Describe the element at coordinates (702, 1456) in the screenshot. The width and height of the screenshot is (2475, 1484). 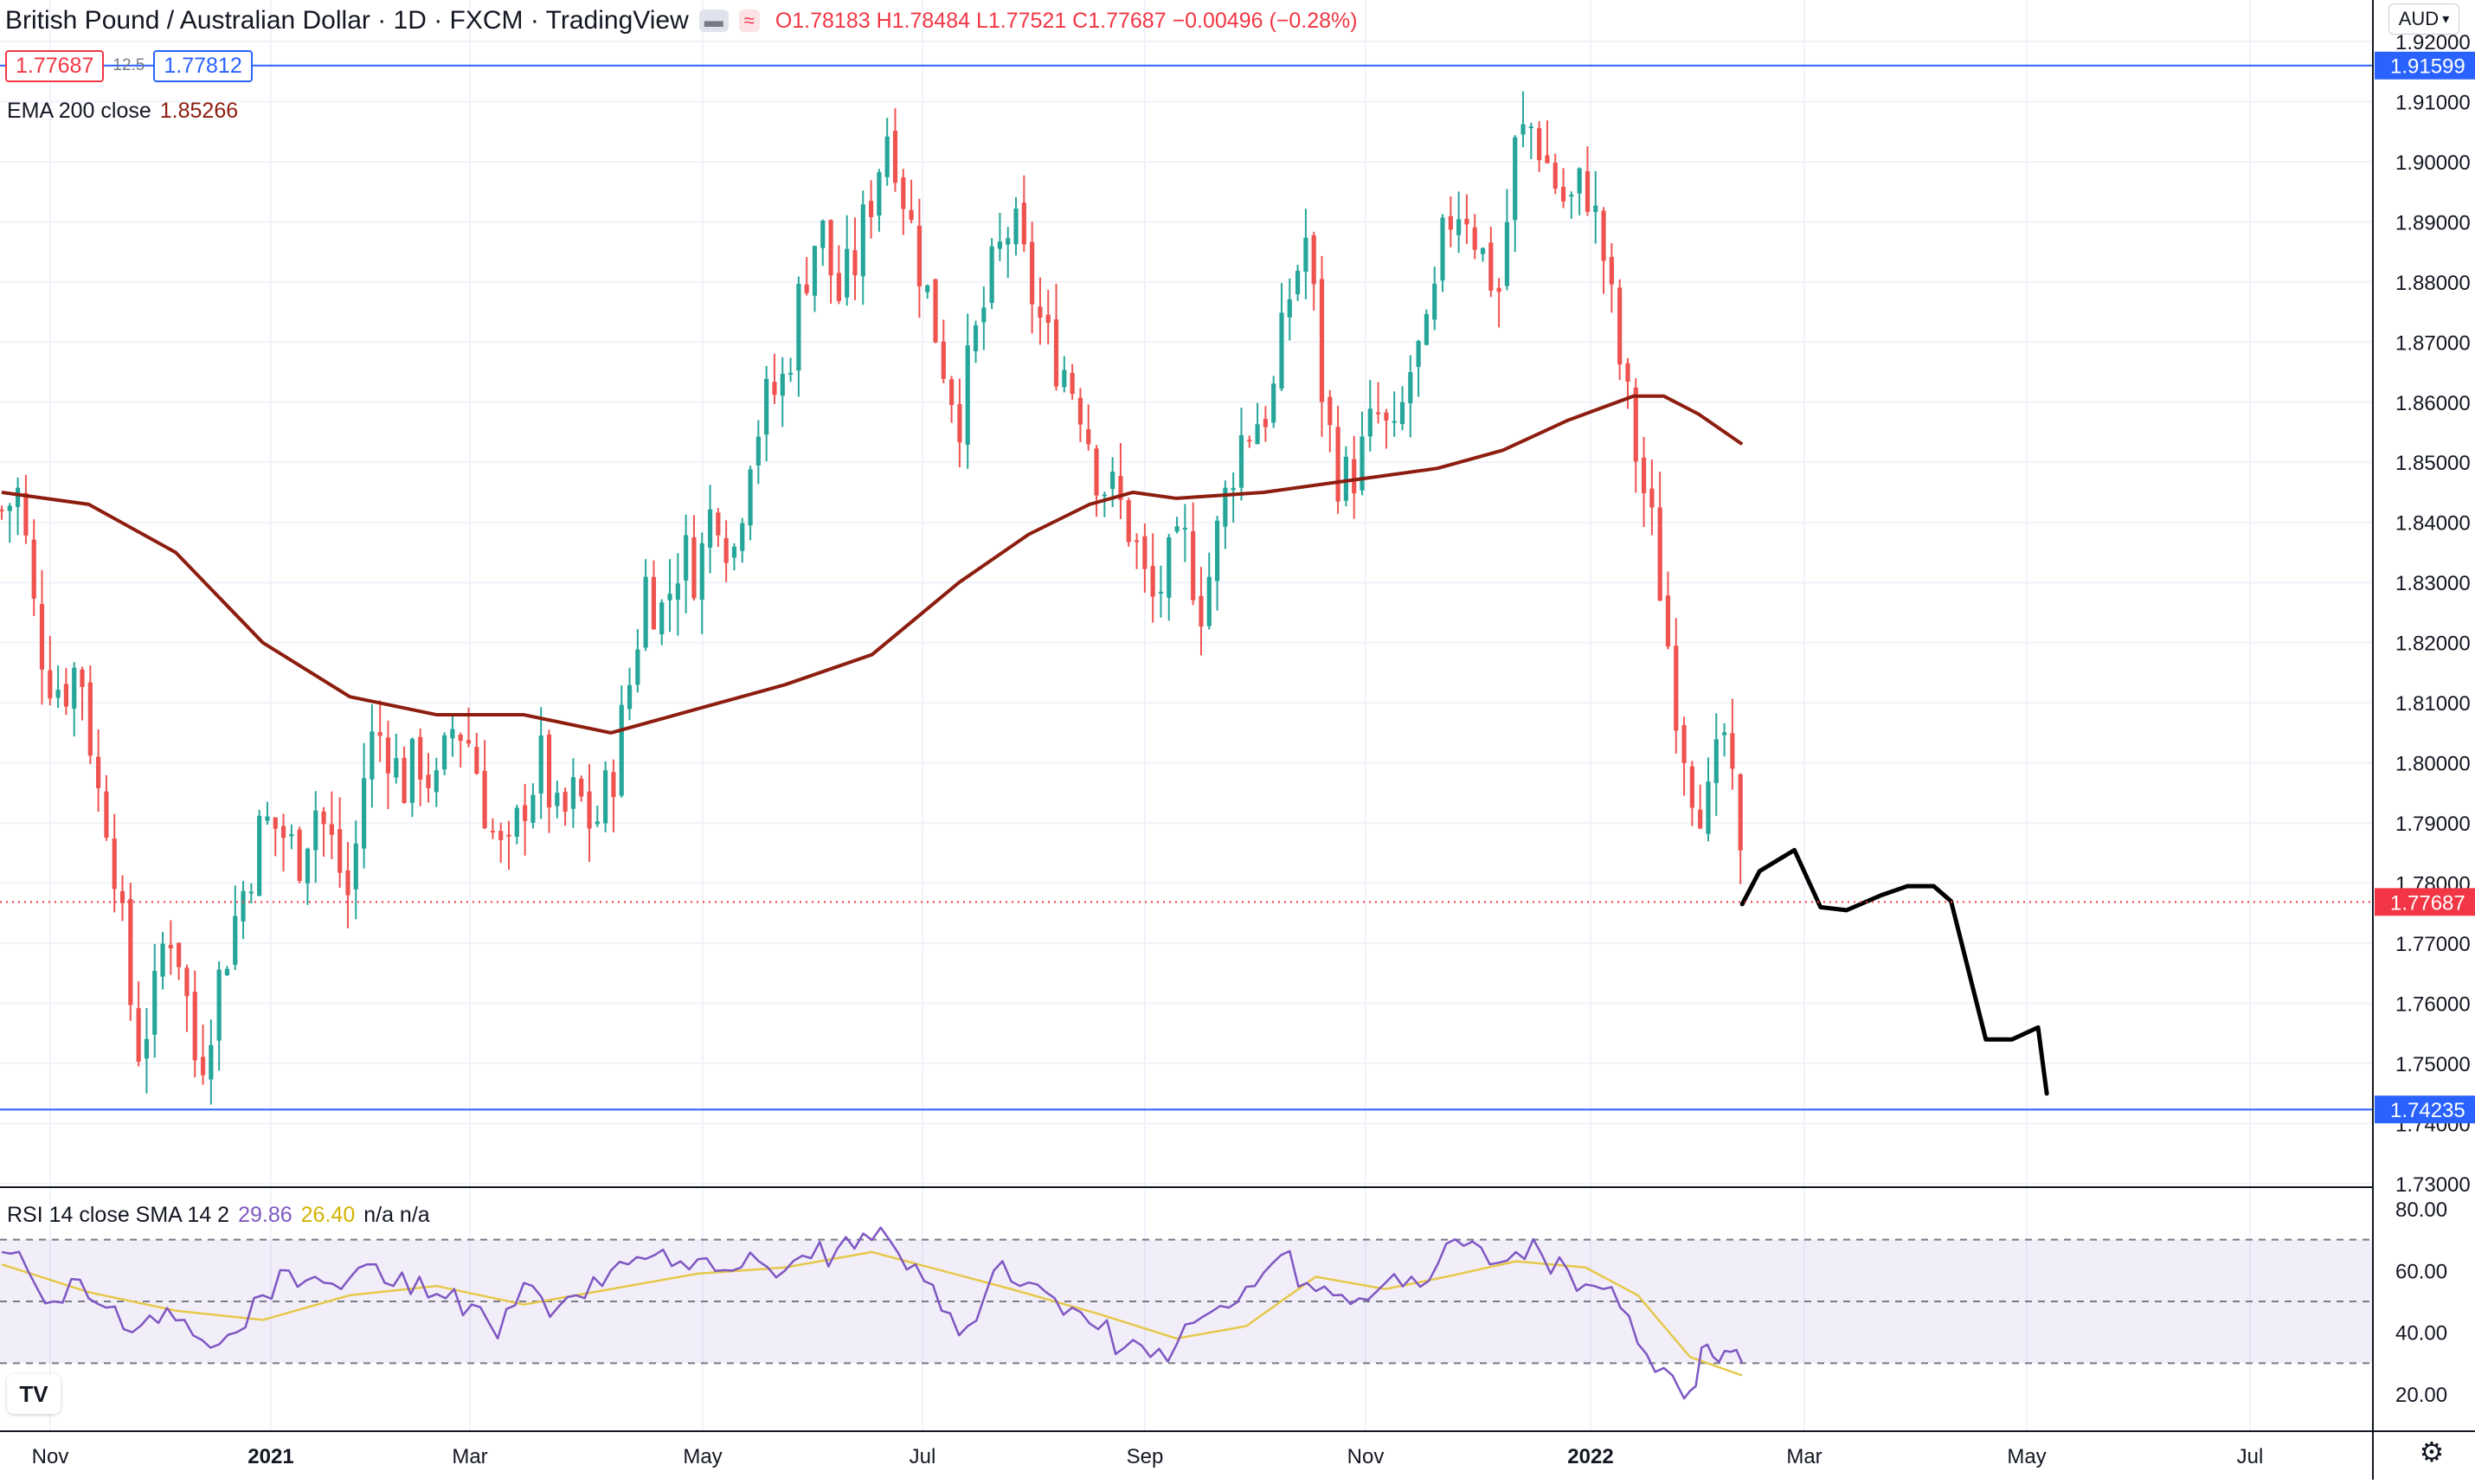
I see `time-tick-label: May` at that location.